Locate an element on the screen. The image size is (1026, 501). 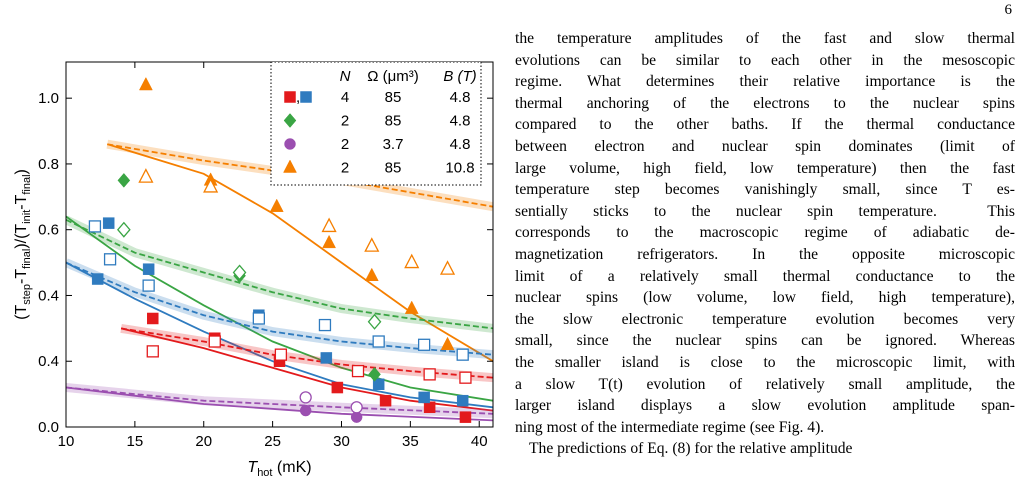
legend-cell: 4.8 is located at coordinates (460, 121).